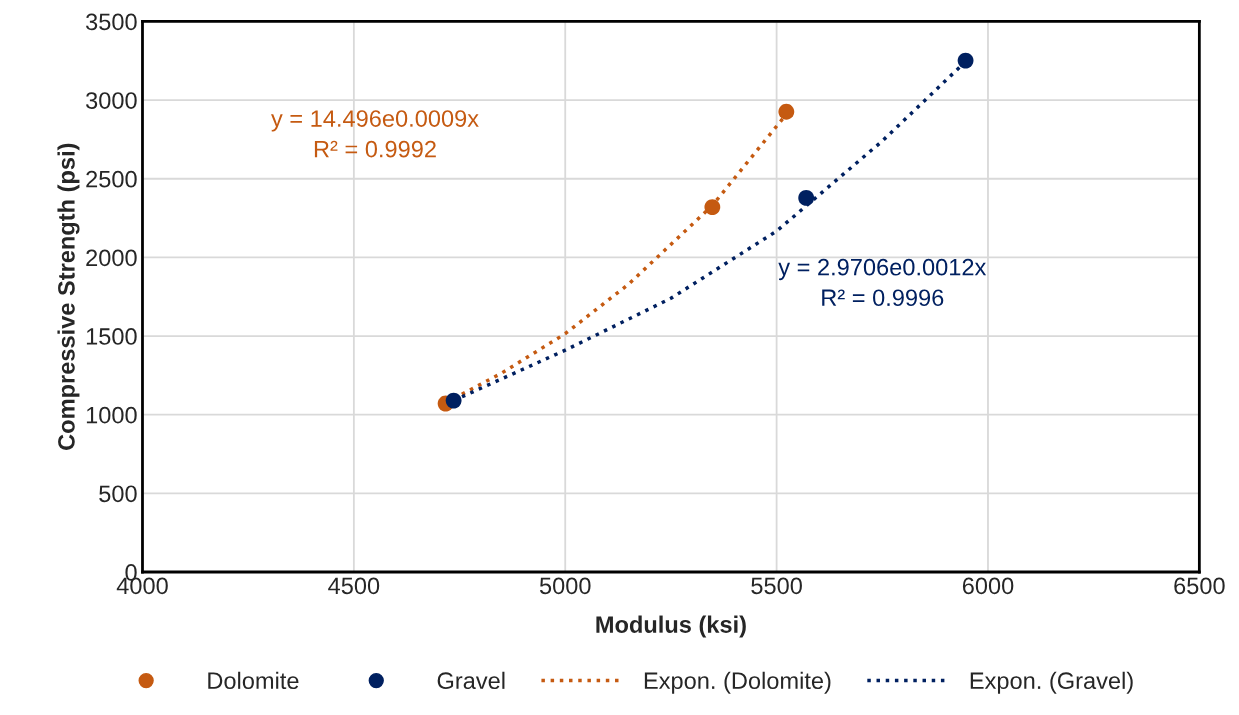  I want to click on y-tick-label: 3500, so click(111, 22).